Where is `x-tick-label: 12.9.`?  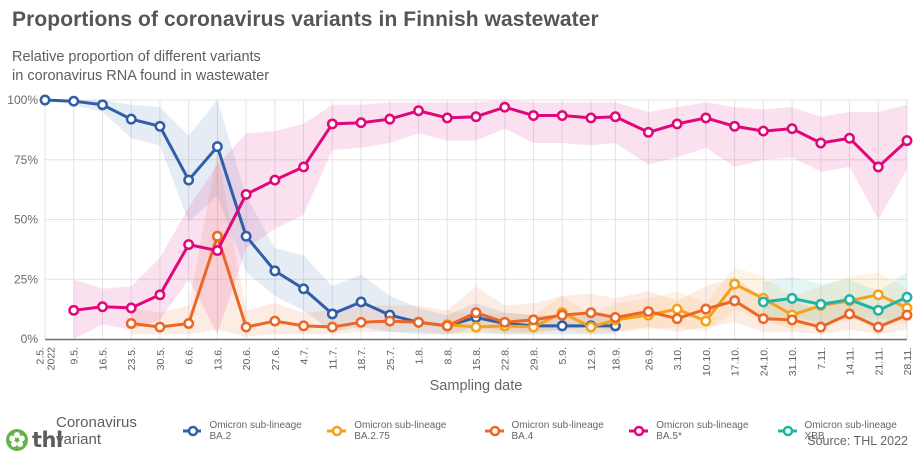 x-tick-label: 12.9. is located at coordinates (592, 358).